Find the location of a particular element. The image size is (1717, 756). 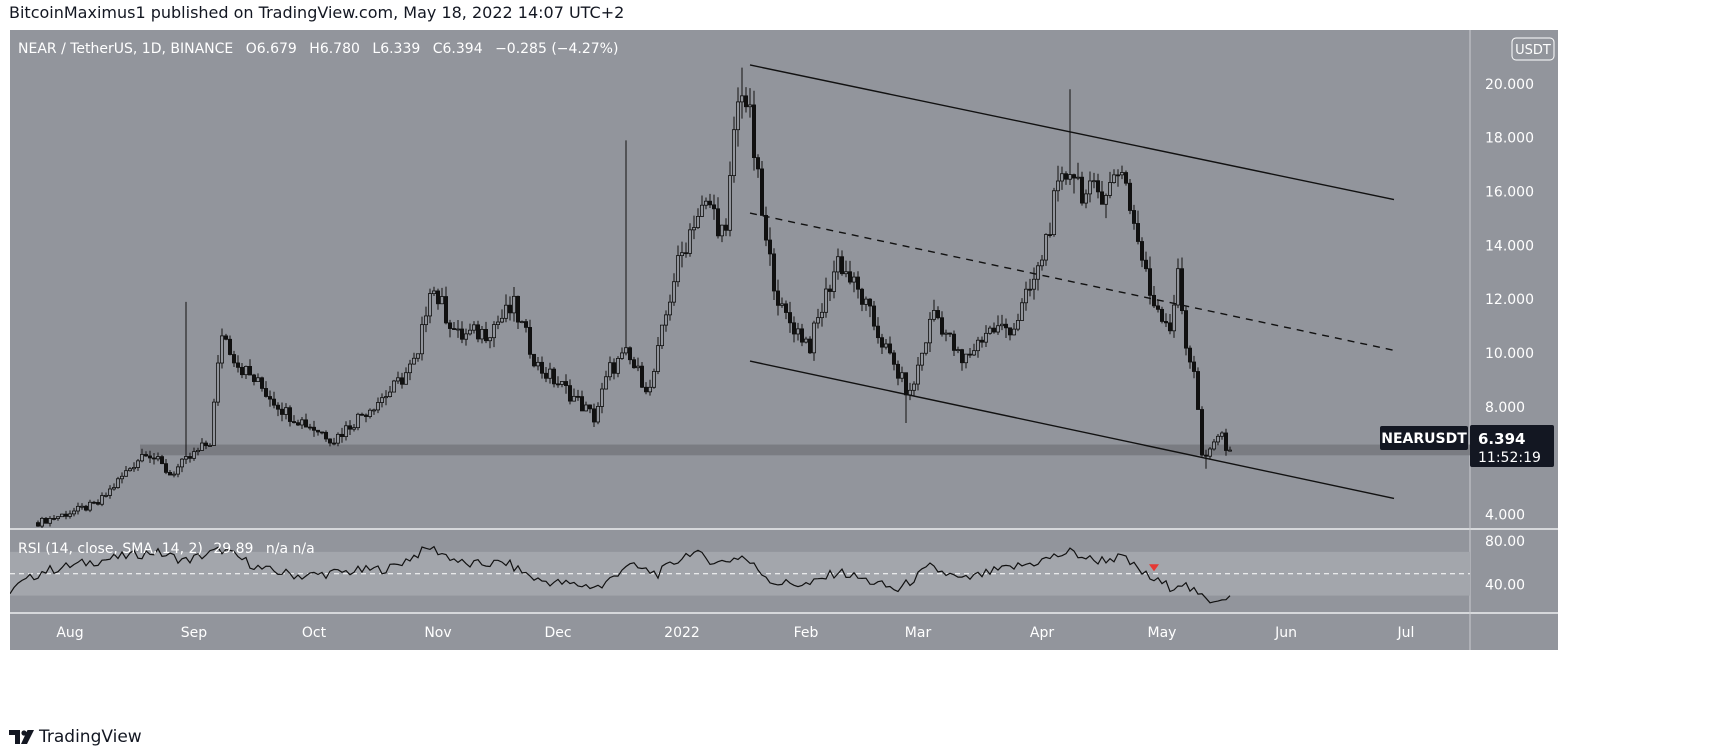

time-axis-tick: Dec is located at coordinates (557, 633).